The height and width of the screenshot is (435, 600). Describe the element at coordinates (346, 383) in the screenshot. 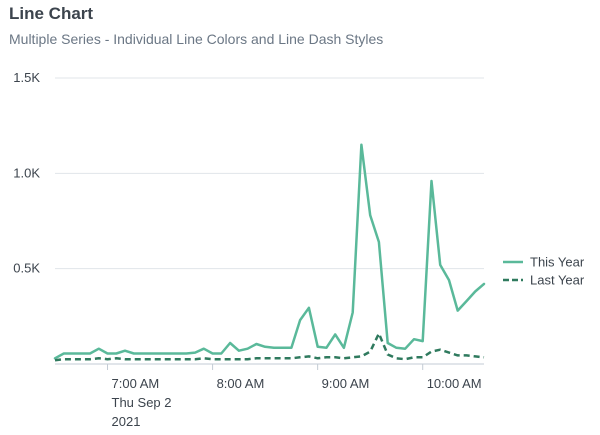

I see `x-tick-label: 9:00 AM` at that location.